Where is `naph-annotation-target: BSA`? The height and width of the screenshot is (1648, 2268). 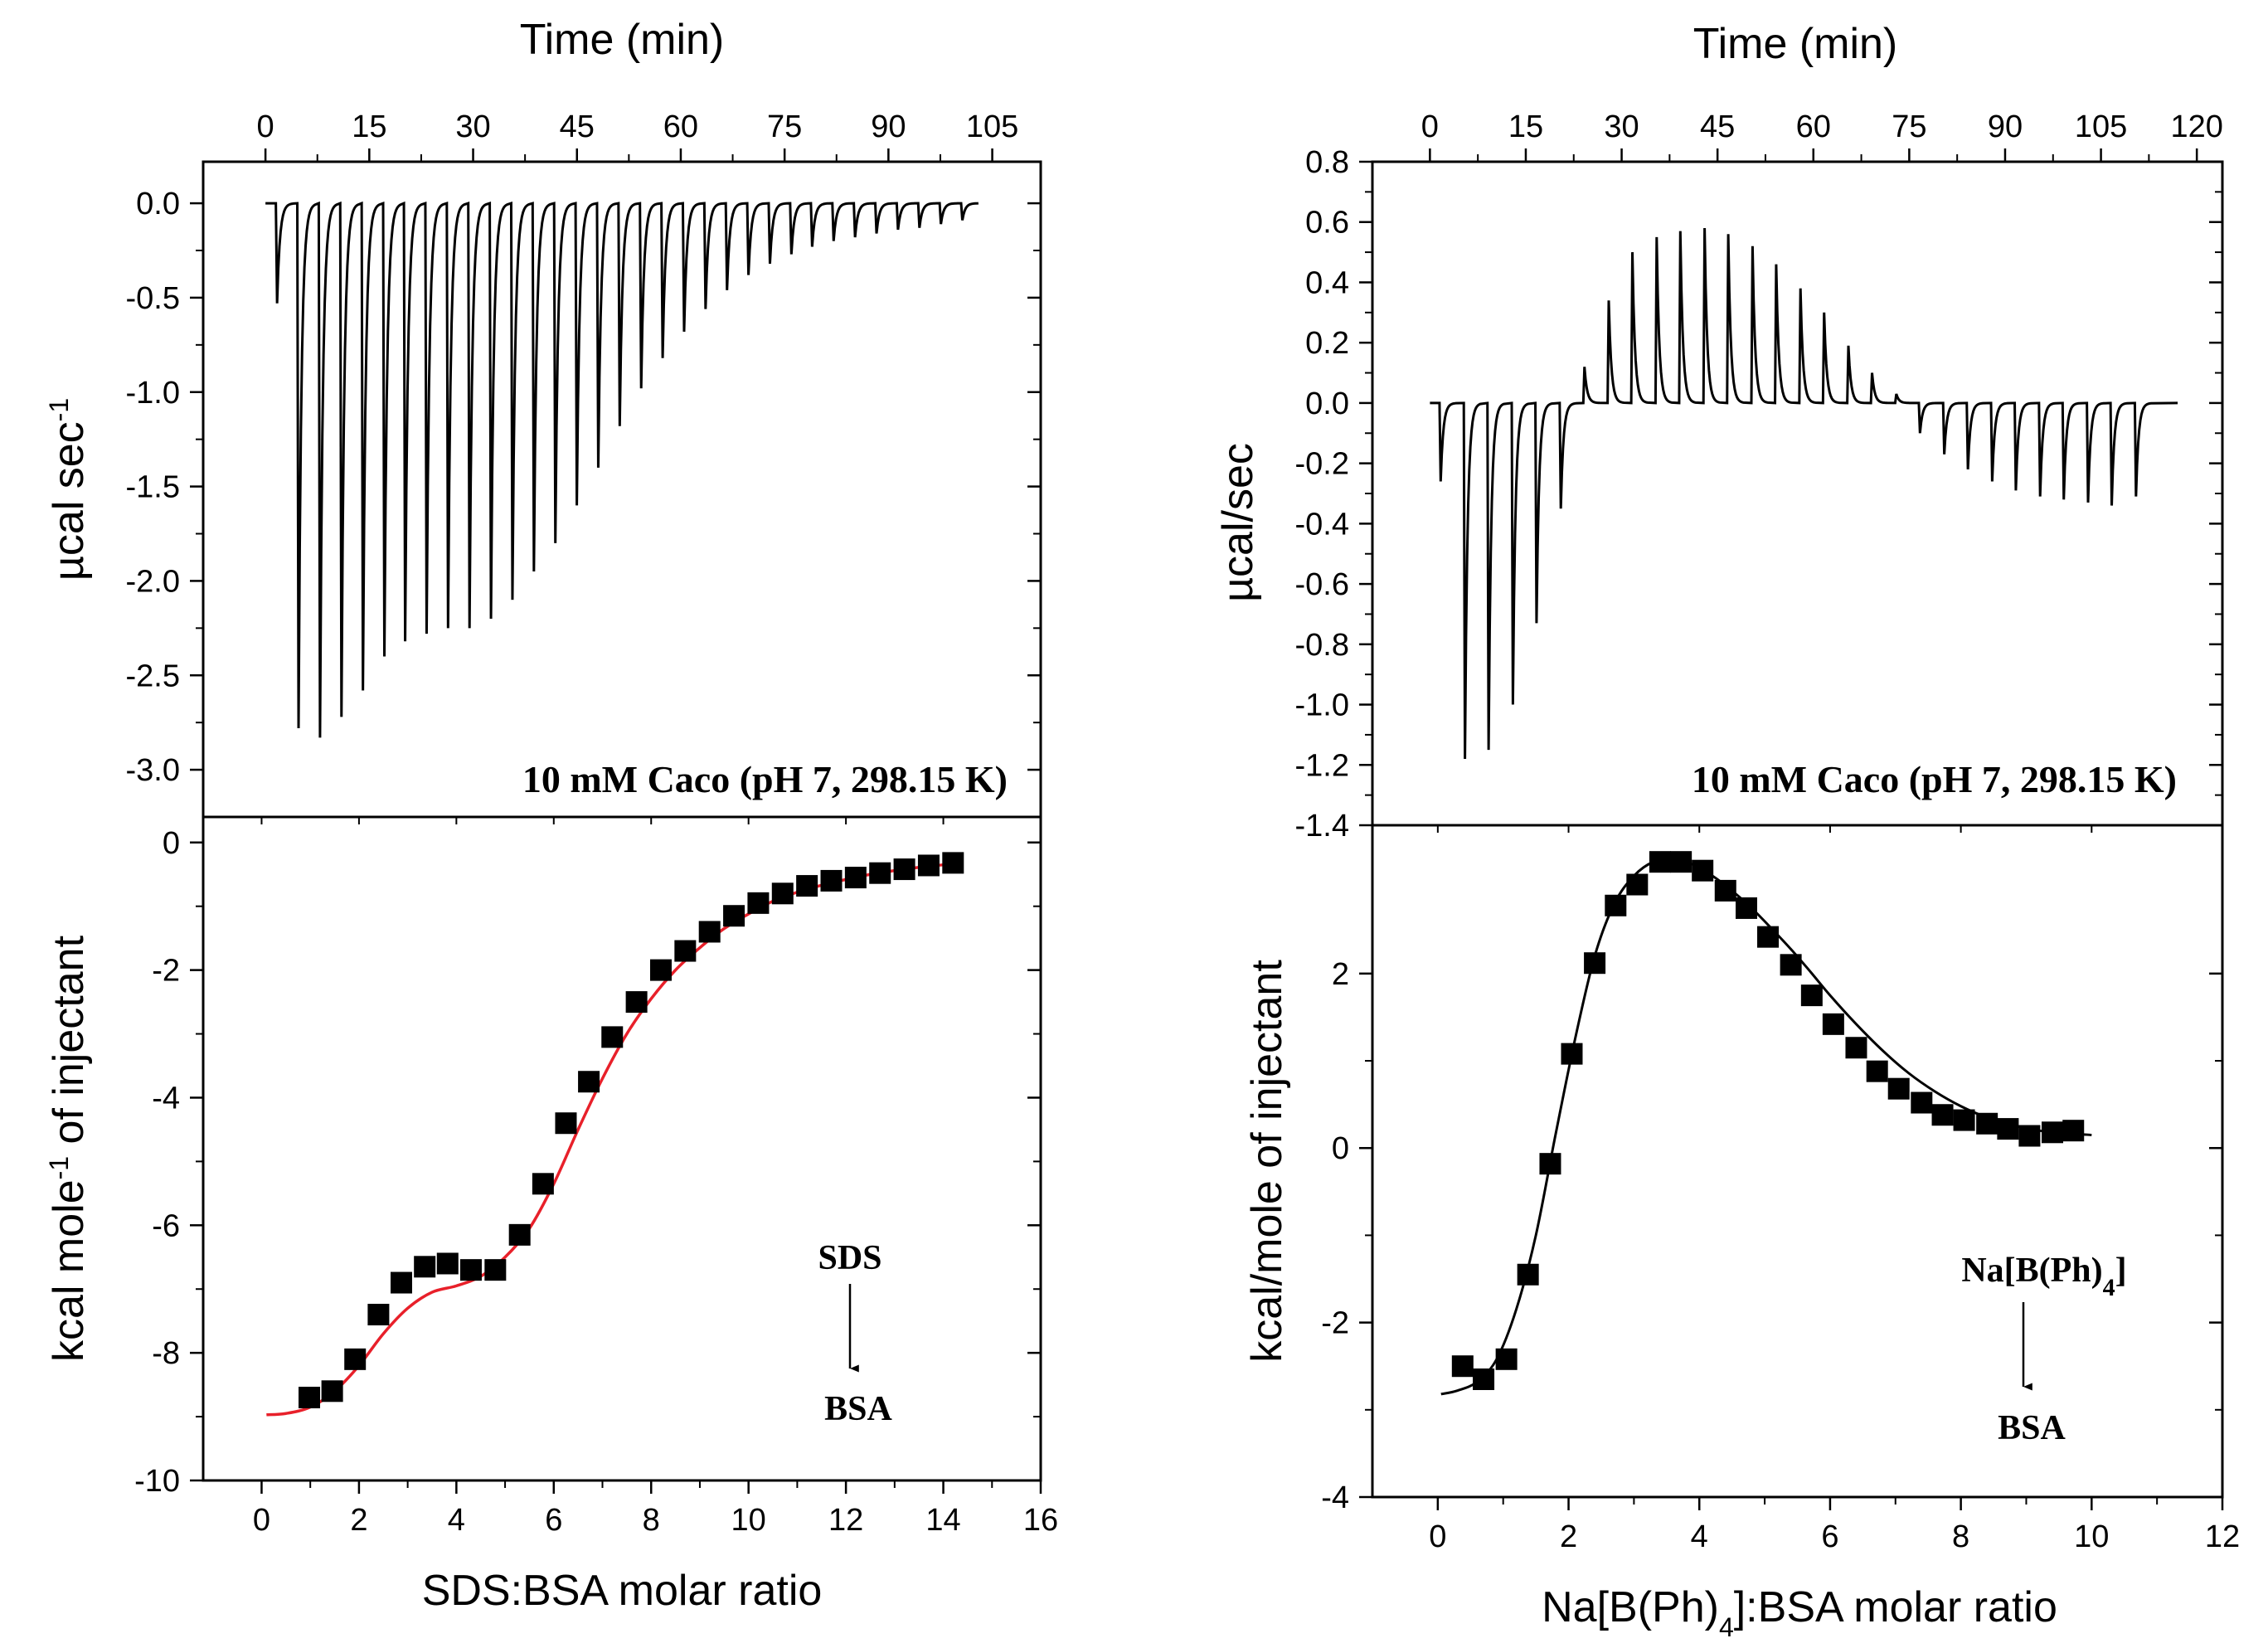
naph-annotation-target: BSA is located at coordinates (2032, 1428).